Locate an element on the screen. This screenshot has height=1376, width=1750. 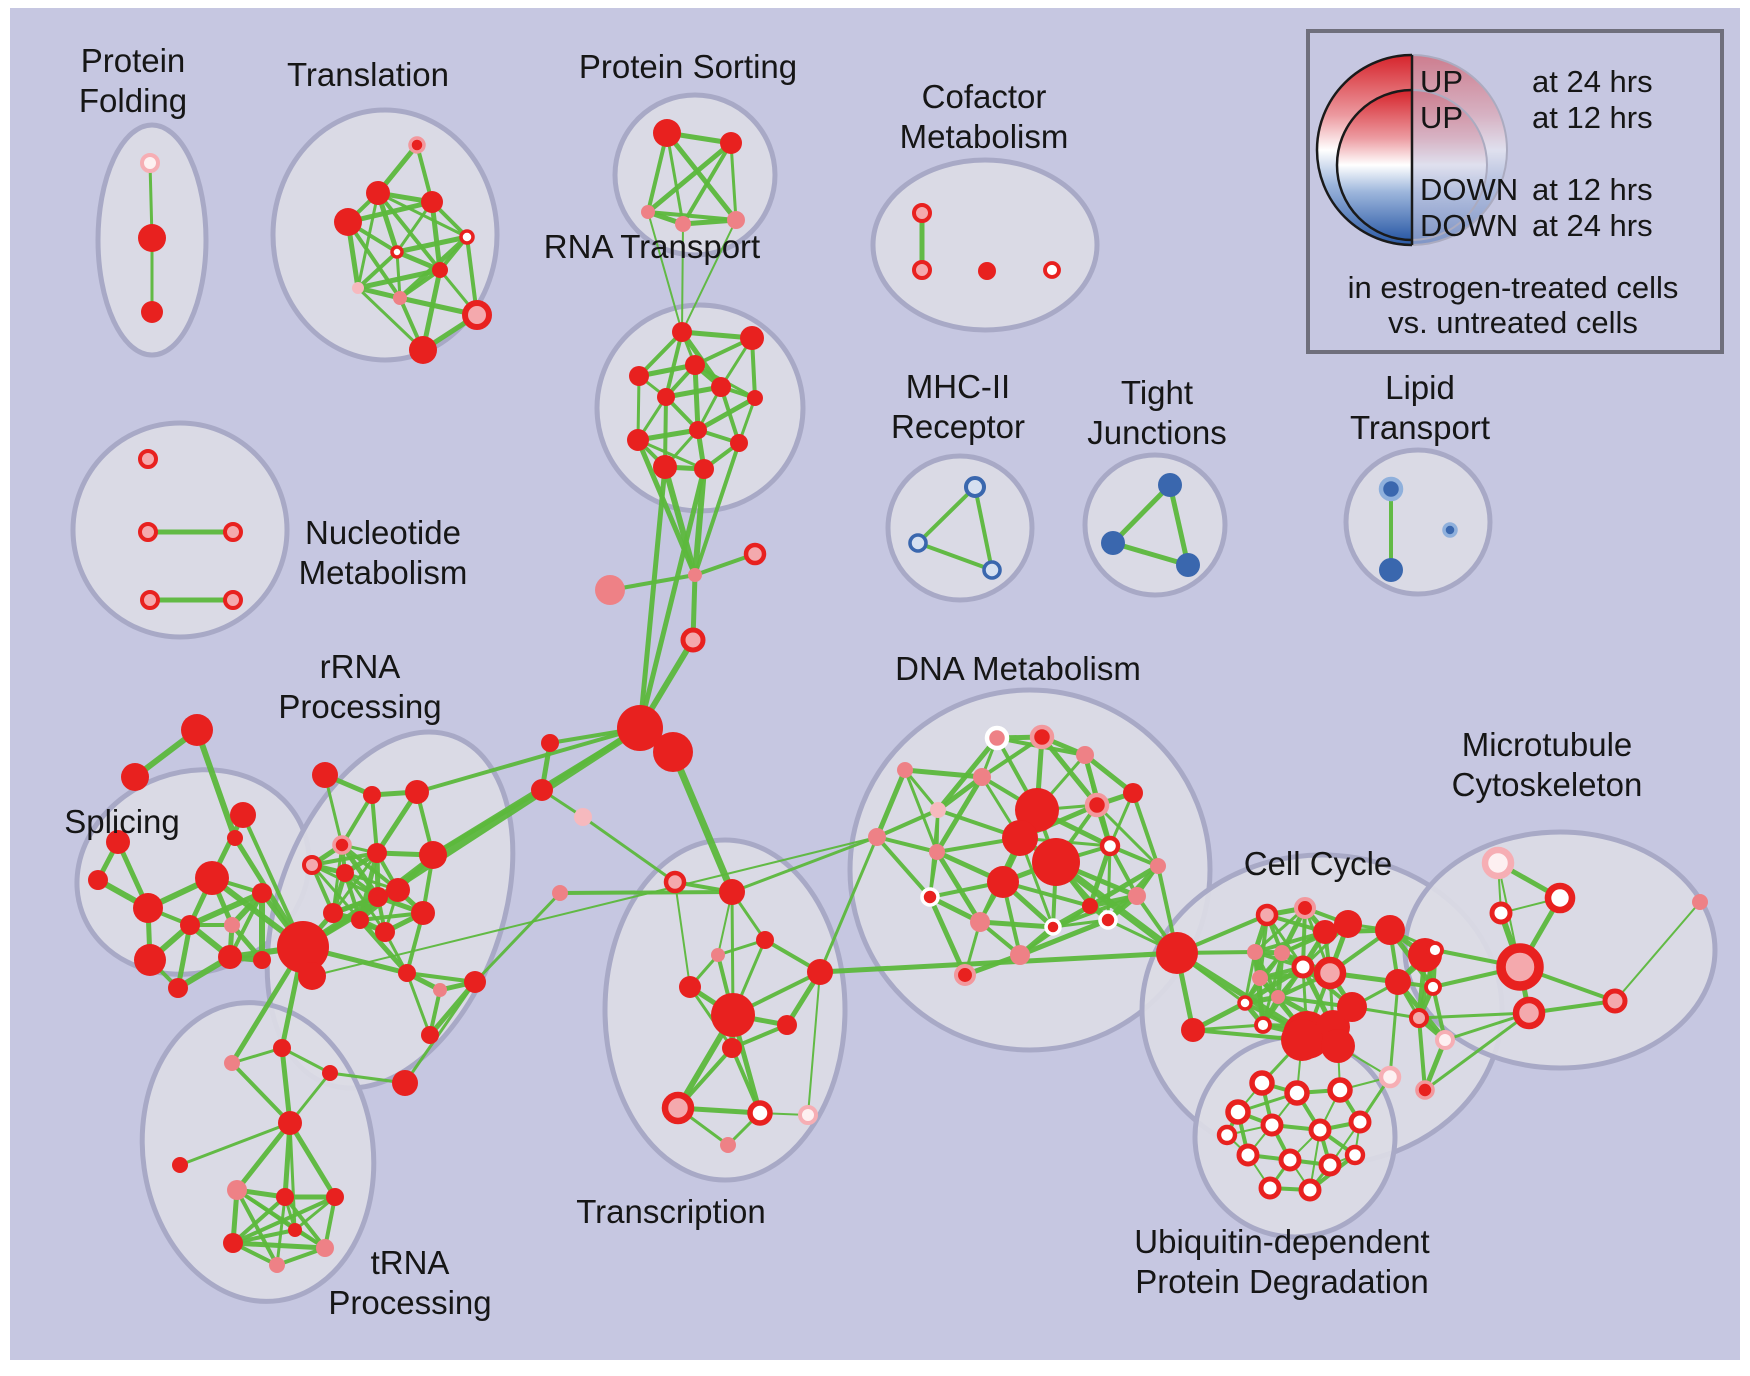
cluster-label-tn: tRNA is located at coordinates (410, 1262).